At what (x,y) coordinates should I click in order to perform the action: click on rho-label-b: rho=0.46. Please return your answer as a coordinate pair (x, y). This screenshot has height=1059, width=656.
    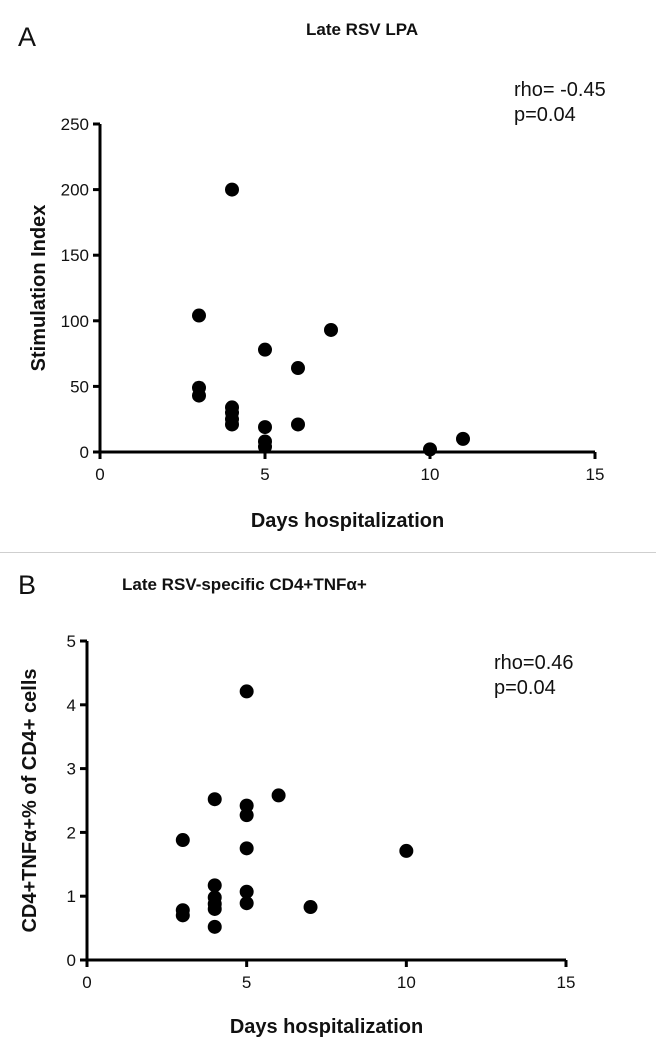
    Looking at the image, I should click on (534, 663).